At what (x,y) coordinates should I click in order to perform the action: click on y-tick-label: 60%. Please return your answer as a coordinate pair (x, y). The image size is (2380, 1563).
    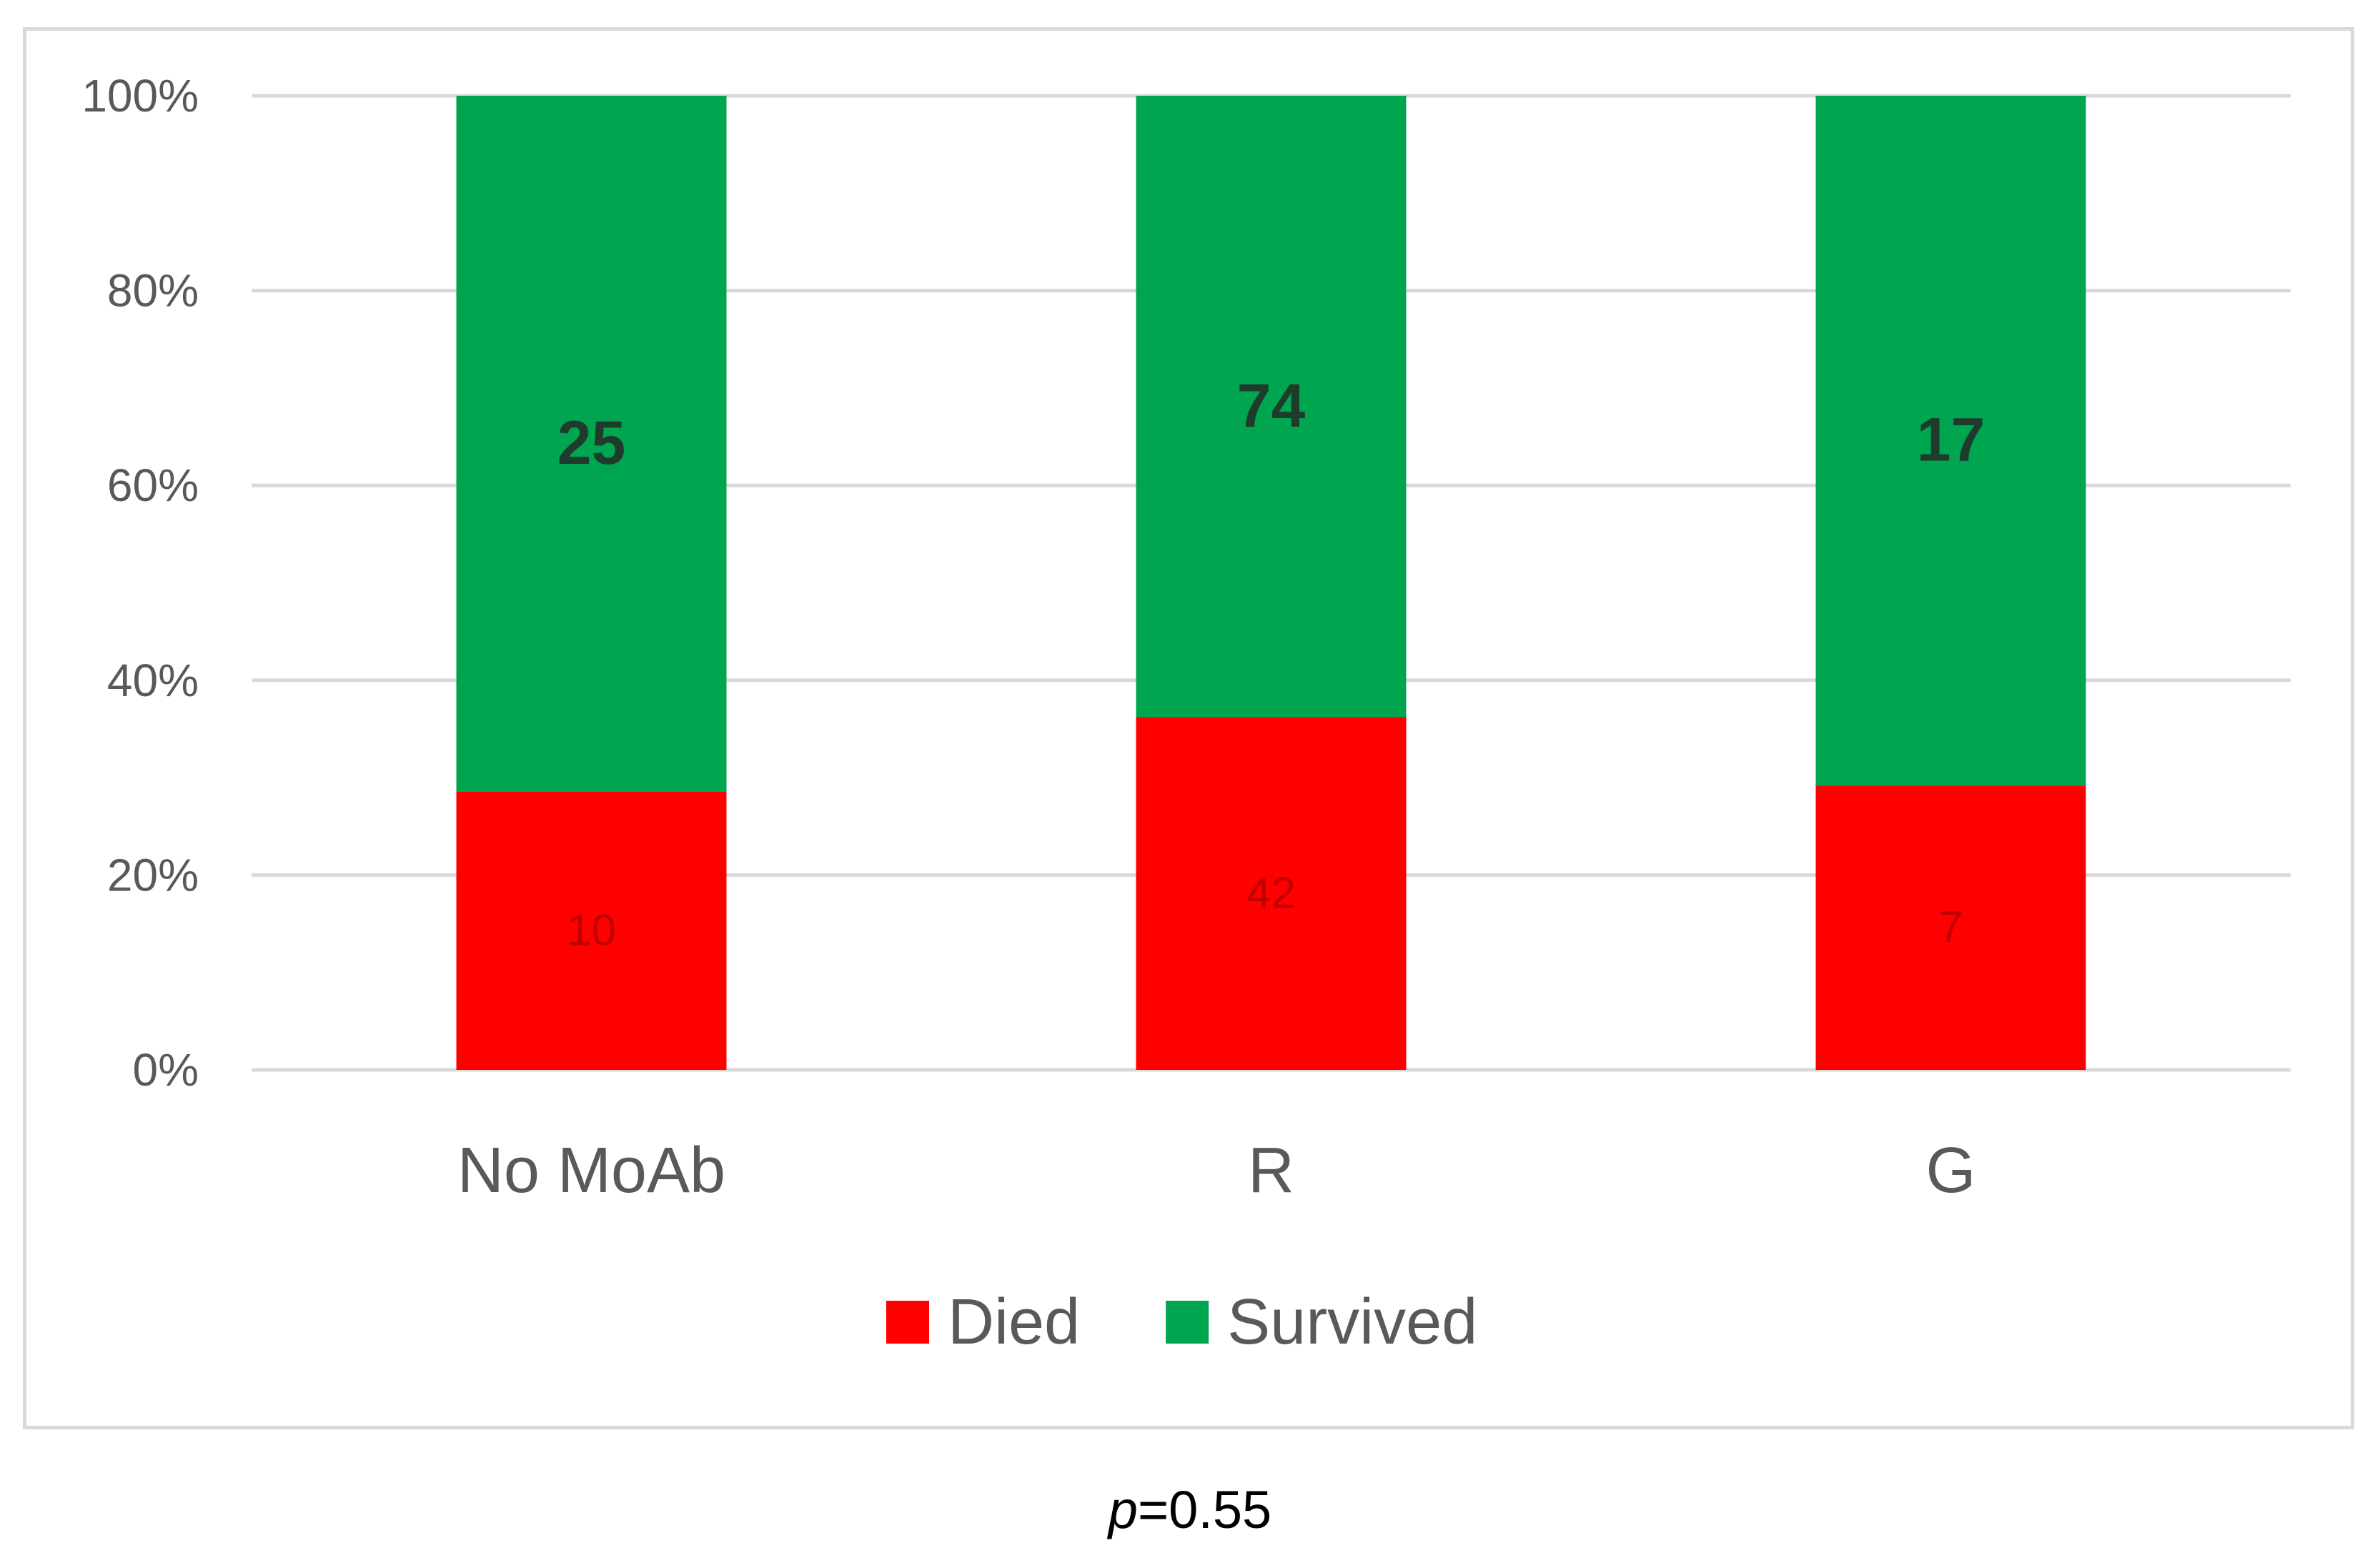
    Looking at the image, I should click on (153, 486).